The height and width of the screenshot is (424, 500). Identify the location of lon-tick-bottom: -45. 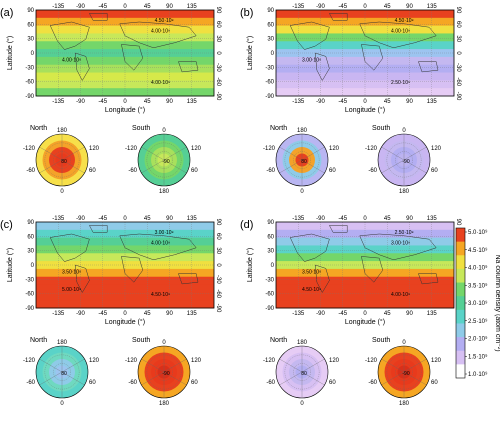
(102, 314).